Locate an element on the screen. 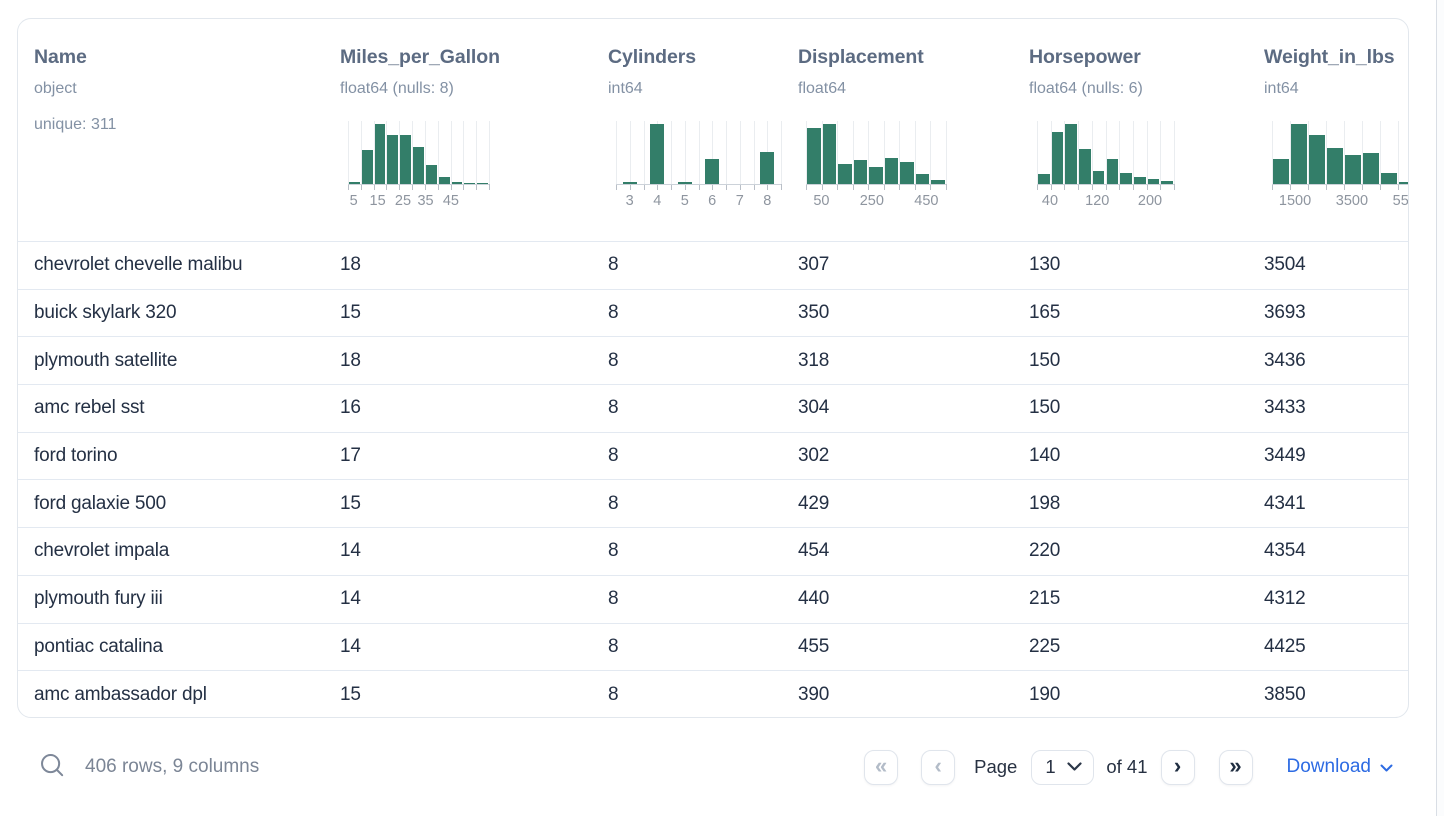 Image resolution: width=1444 pixels, height=816 pixels. cell-horsepower: 225 is located at coordinates (1045, 646).